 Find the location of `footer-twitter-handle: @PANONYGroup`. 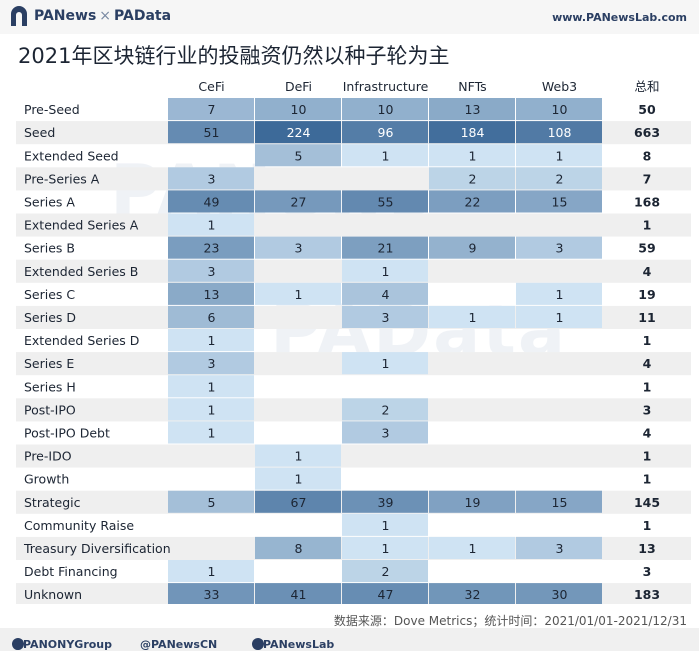

footer-twitter-handle: @PANONYGroup is located at coordinates (62, 644).